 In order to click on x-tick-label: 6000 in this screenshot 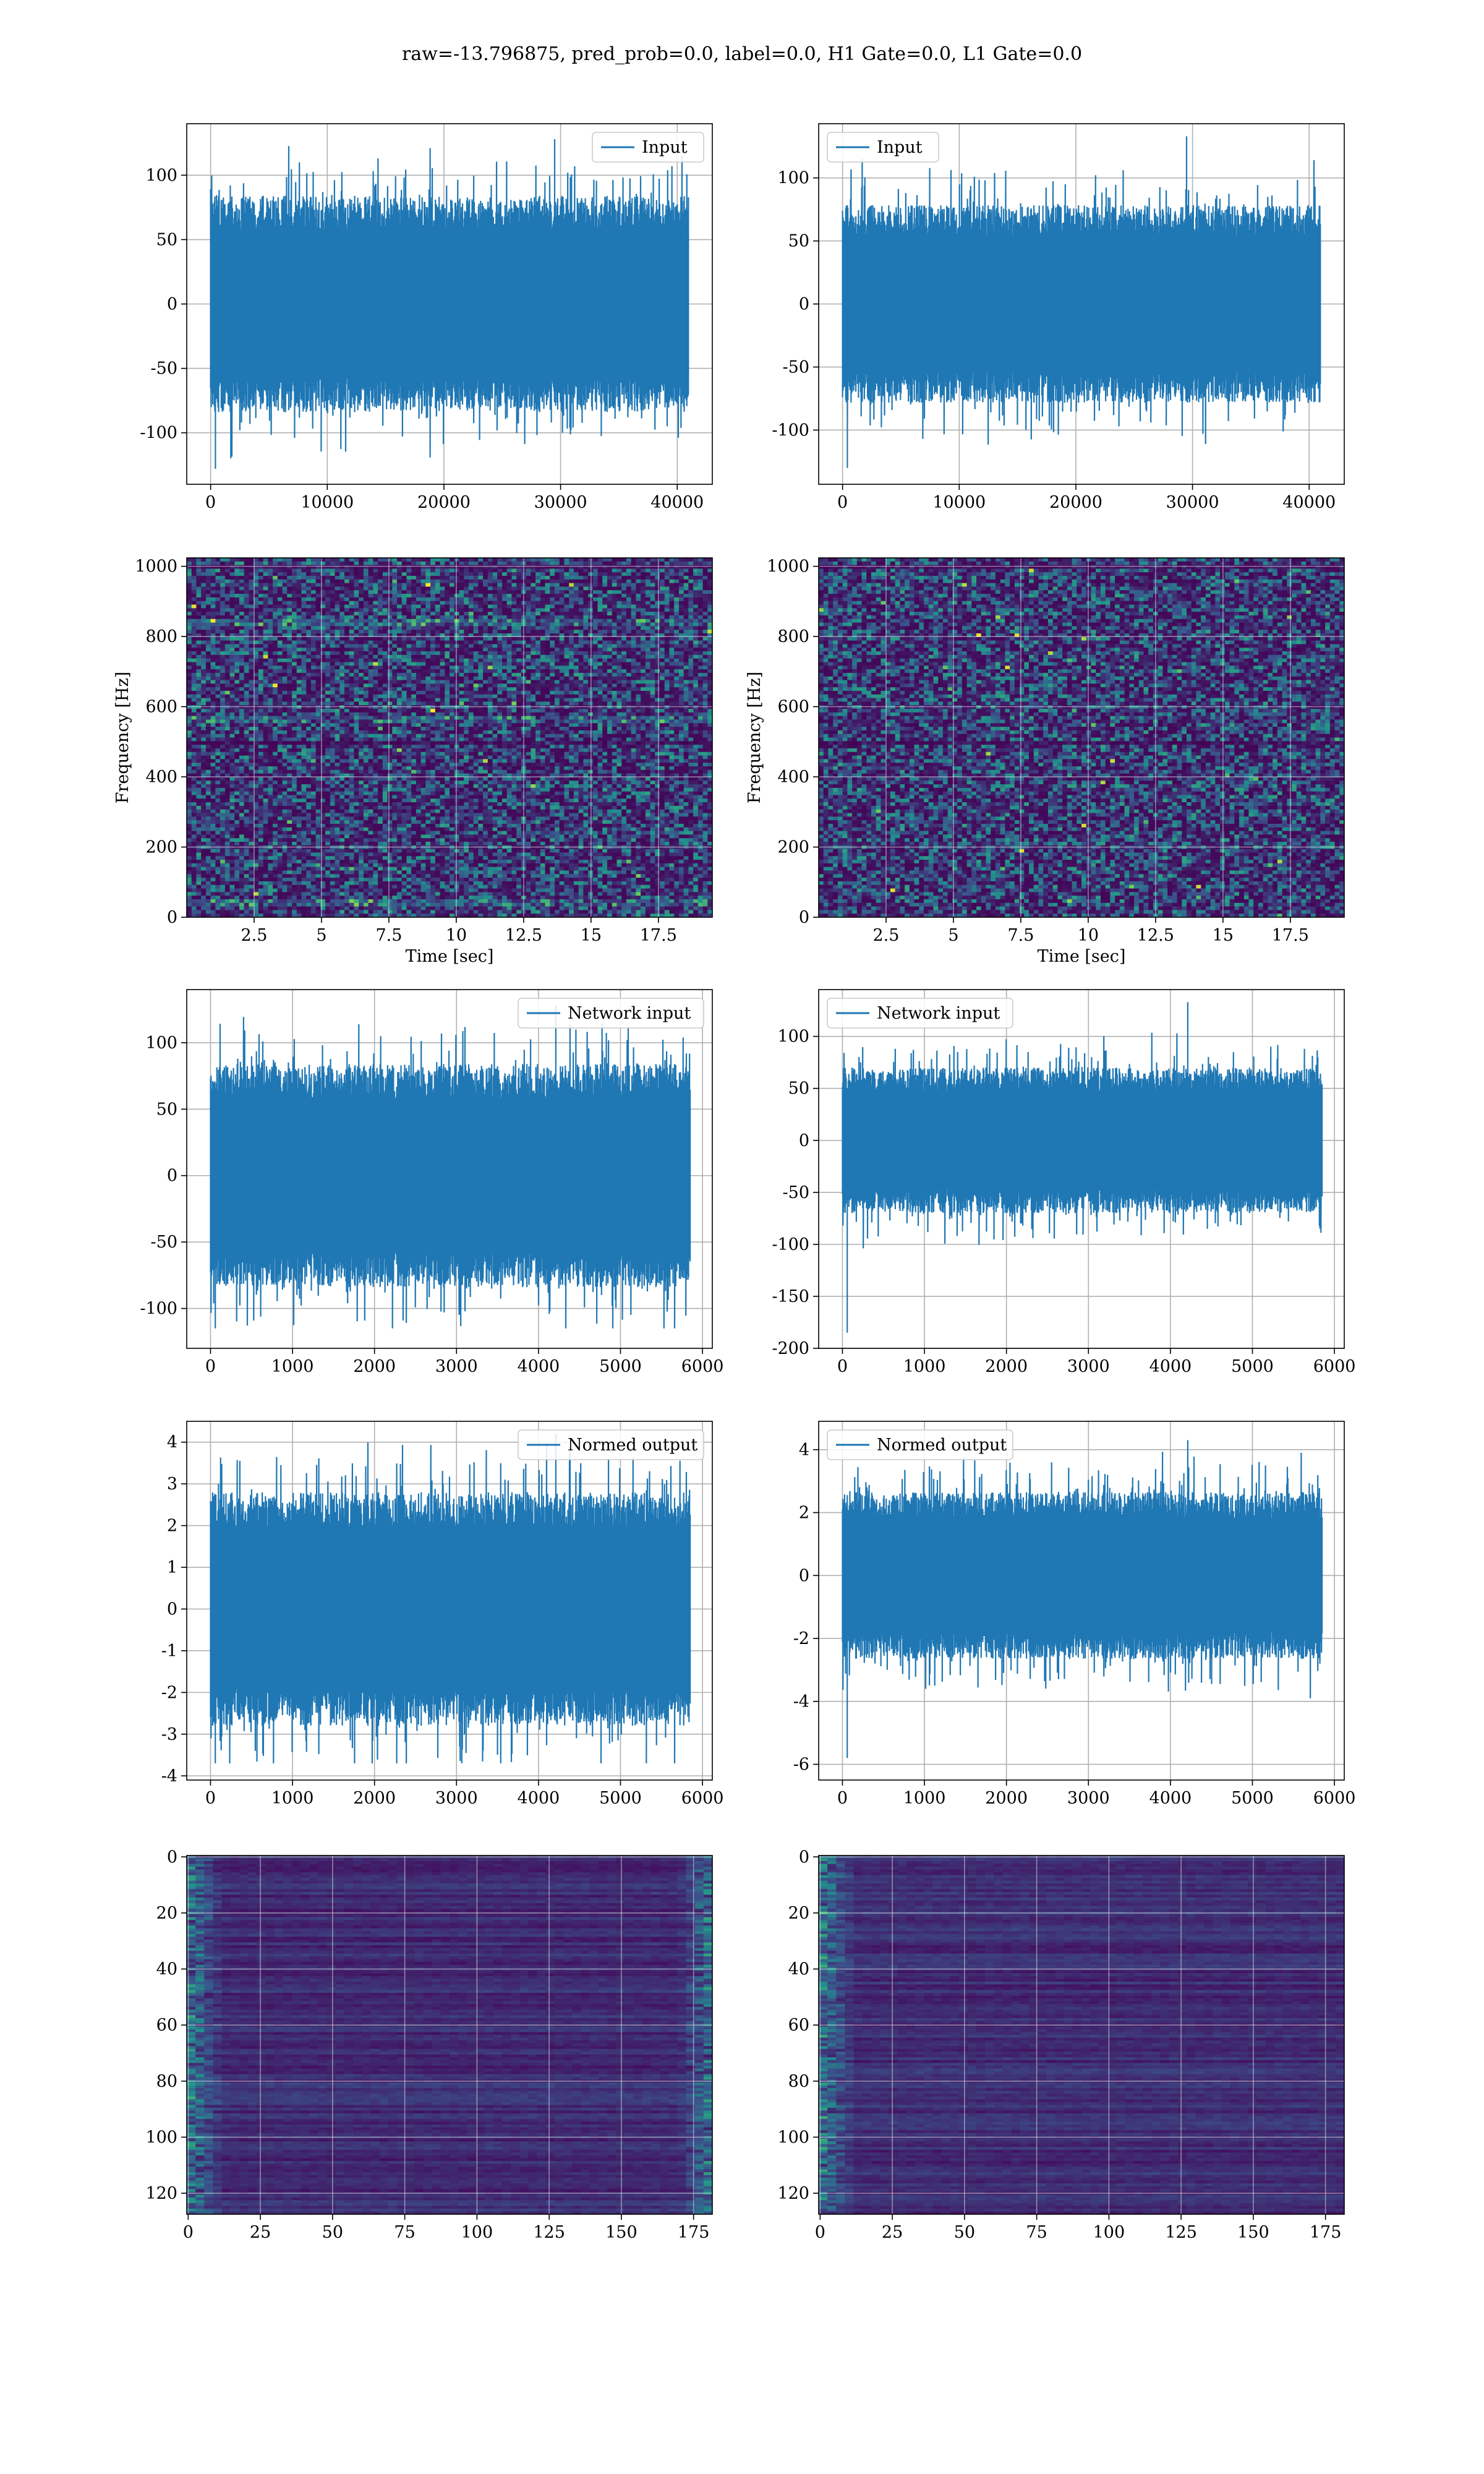, I will do `click(702, 1798)`.